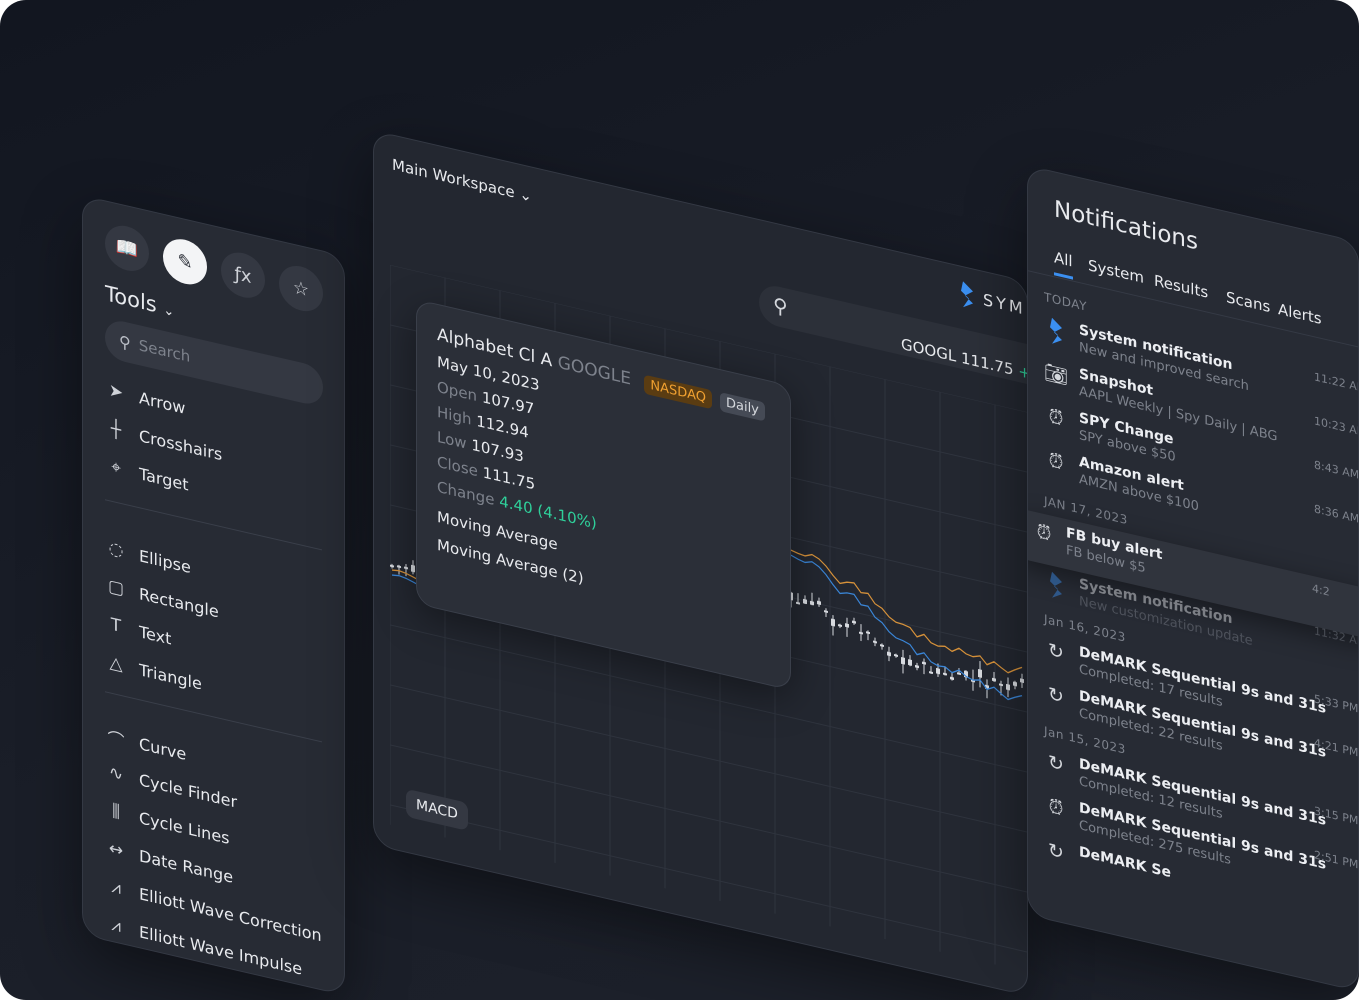  What do you see at coordinates (1065, 301) in the screenshot?
I see `date-group-header: TODAY` at bounding box center [1065, 301].